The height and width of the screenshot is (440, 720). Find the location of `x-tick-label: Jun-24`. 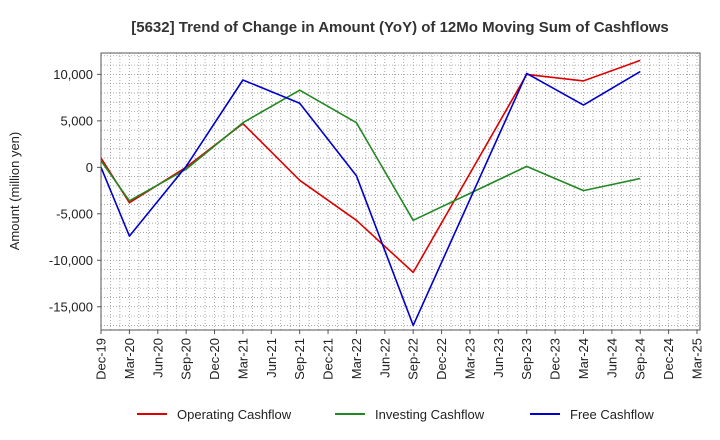

x-tick-label: Jun-24 is located at coordinates (611, 358).